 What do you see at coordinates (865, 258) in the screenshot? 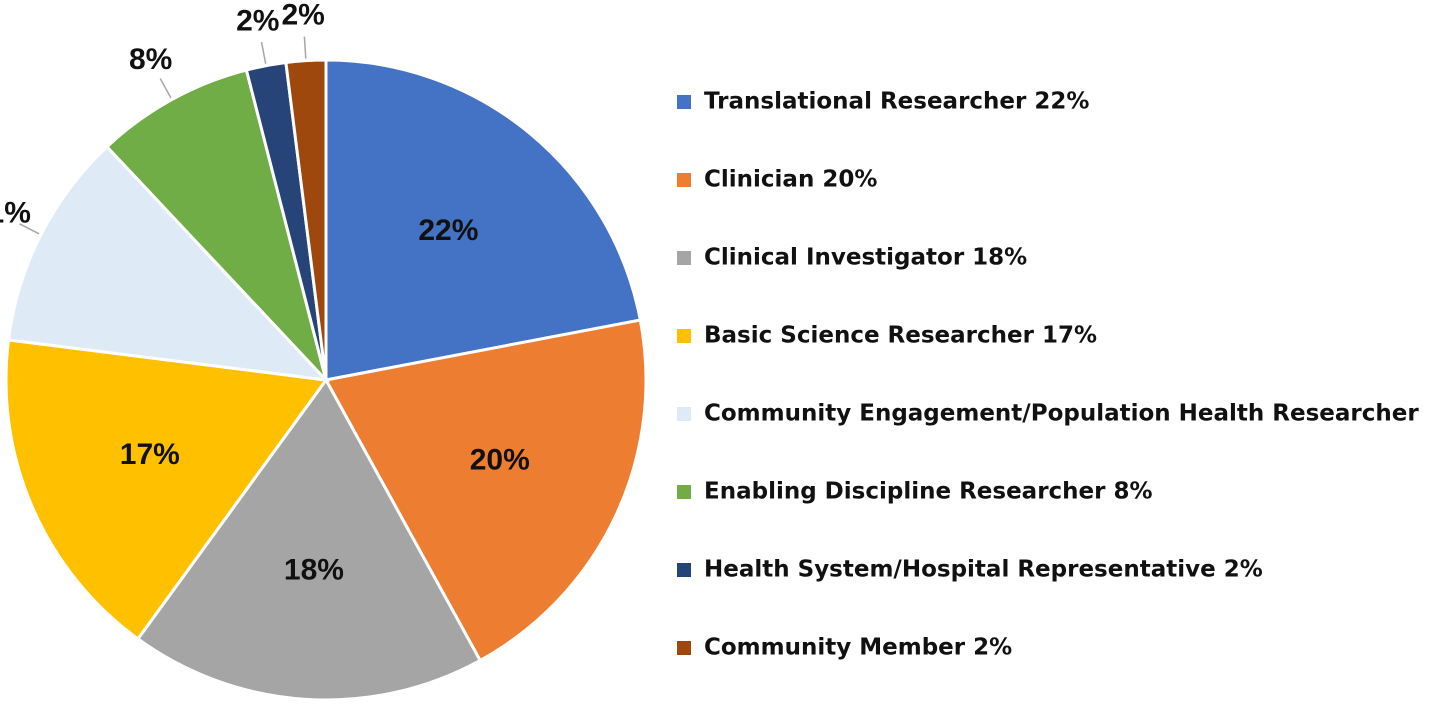
I see `legend-label: Clinical Investigator 18%` at bounding box center [865, 258].